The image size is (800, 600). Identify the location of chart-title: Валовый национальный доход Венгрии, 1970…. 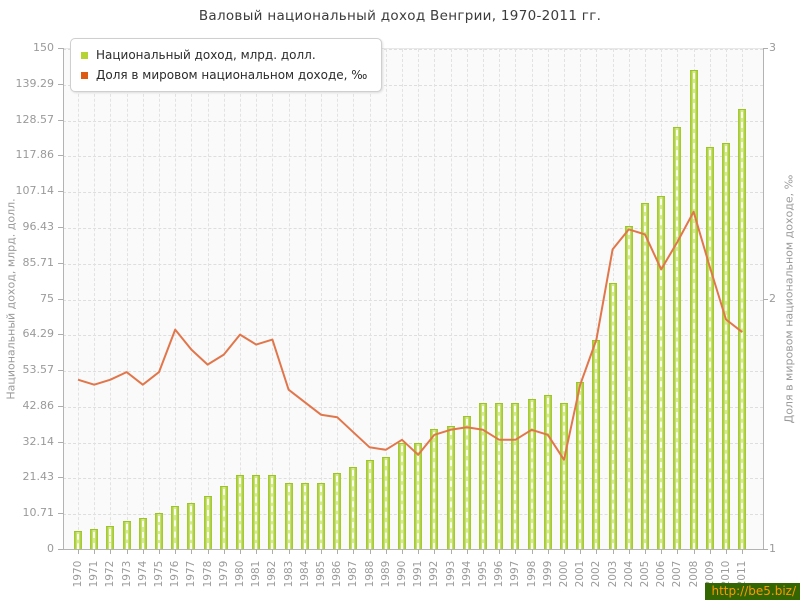
(400, 16).